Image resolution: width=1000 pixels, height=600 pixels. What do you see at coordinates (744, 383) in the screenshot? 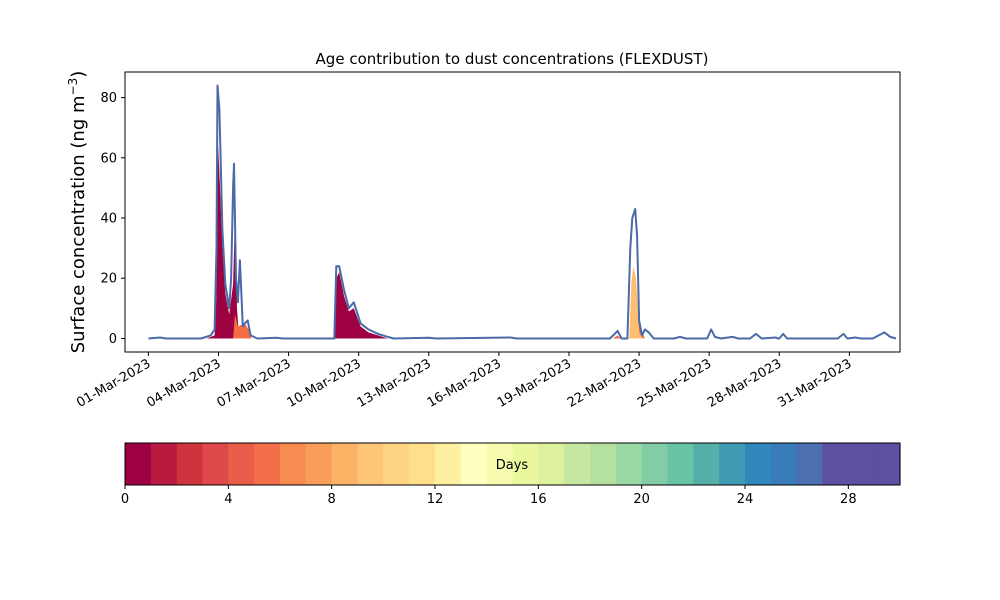
I see `x-tick-label: 28-Mar-2023` at bounding box center [744, 383].